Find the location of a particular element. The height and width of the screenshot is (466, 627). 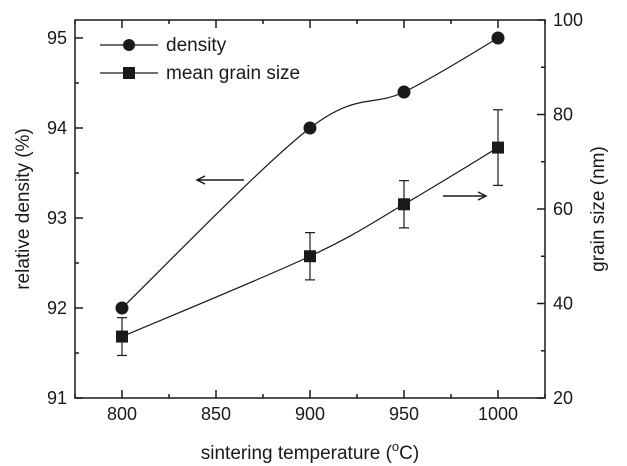

y-left-axis-title: relative density (%) is located at coordinates (23, 209).